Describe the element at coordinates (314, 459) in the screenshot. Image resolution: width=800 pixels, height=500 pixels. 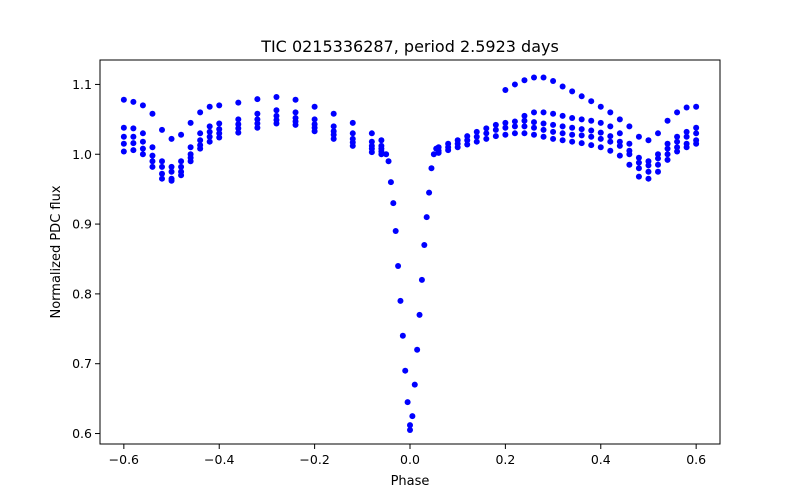
I see `x-tick-label: −0.2` at that location.